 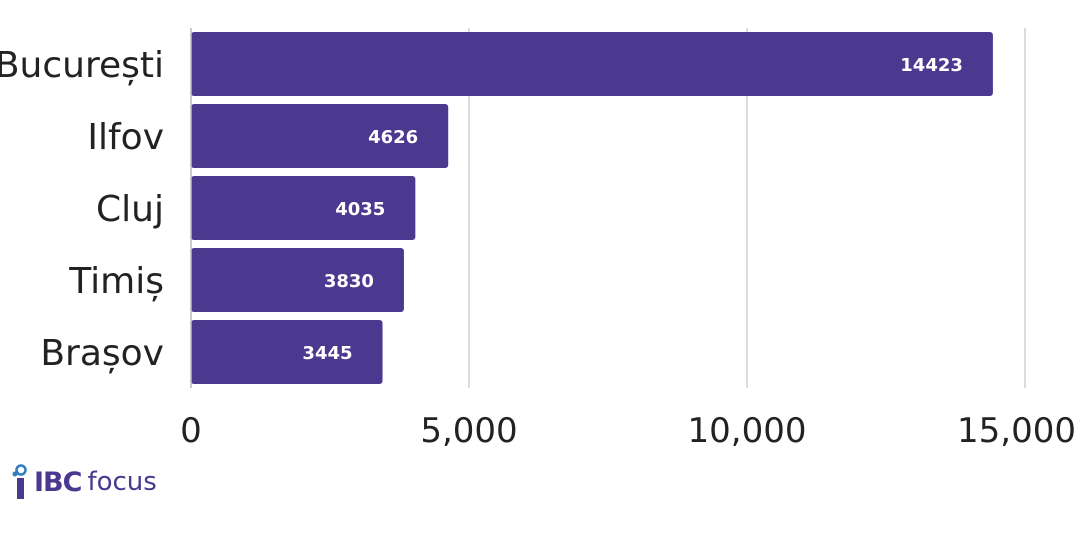 What do you see at coordinates (122, 482) in the screenshot?
I see `logo-product-text: focus` at bounding box center [122, 482].